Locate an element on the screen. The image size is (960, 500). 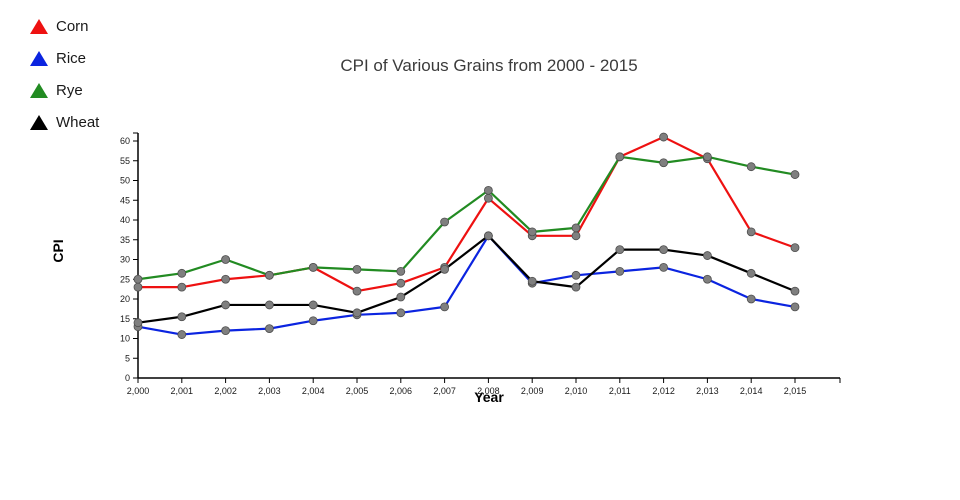
chart-legend: Corn Rice Rye Wheat is located at coordinates (64, 74).